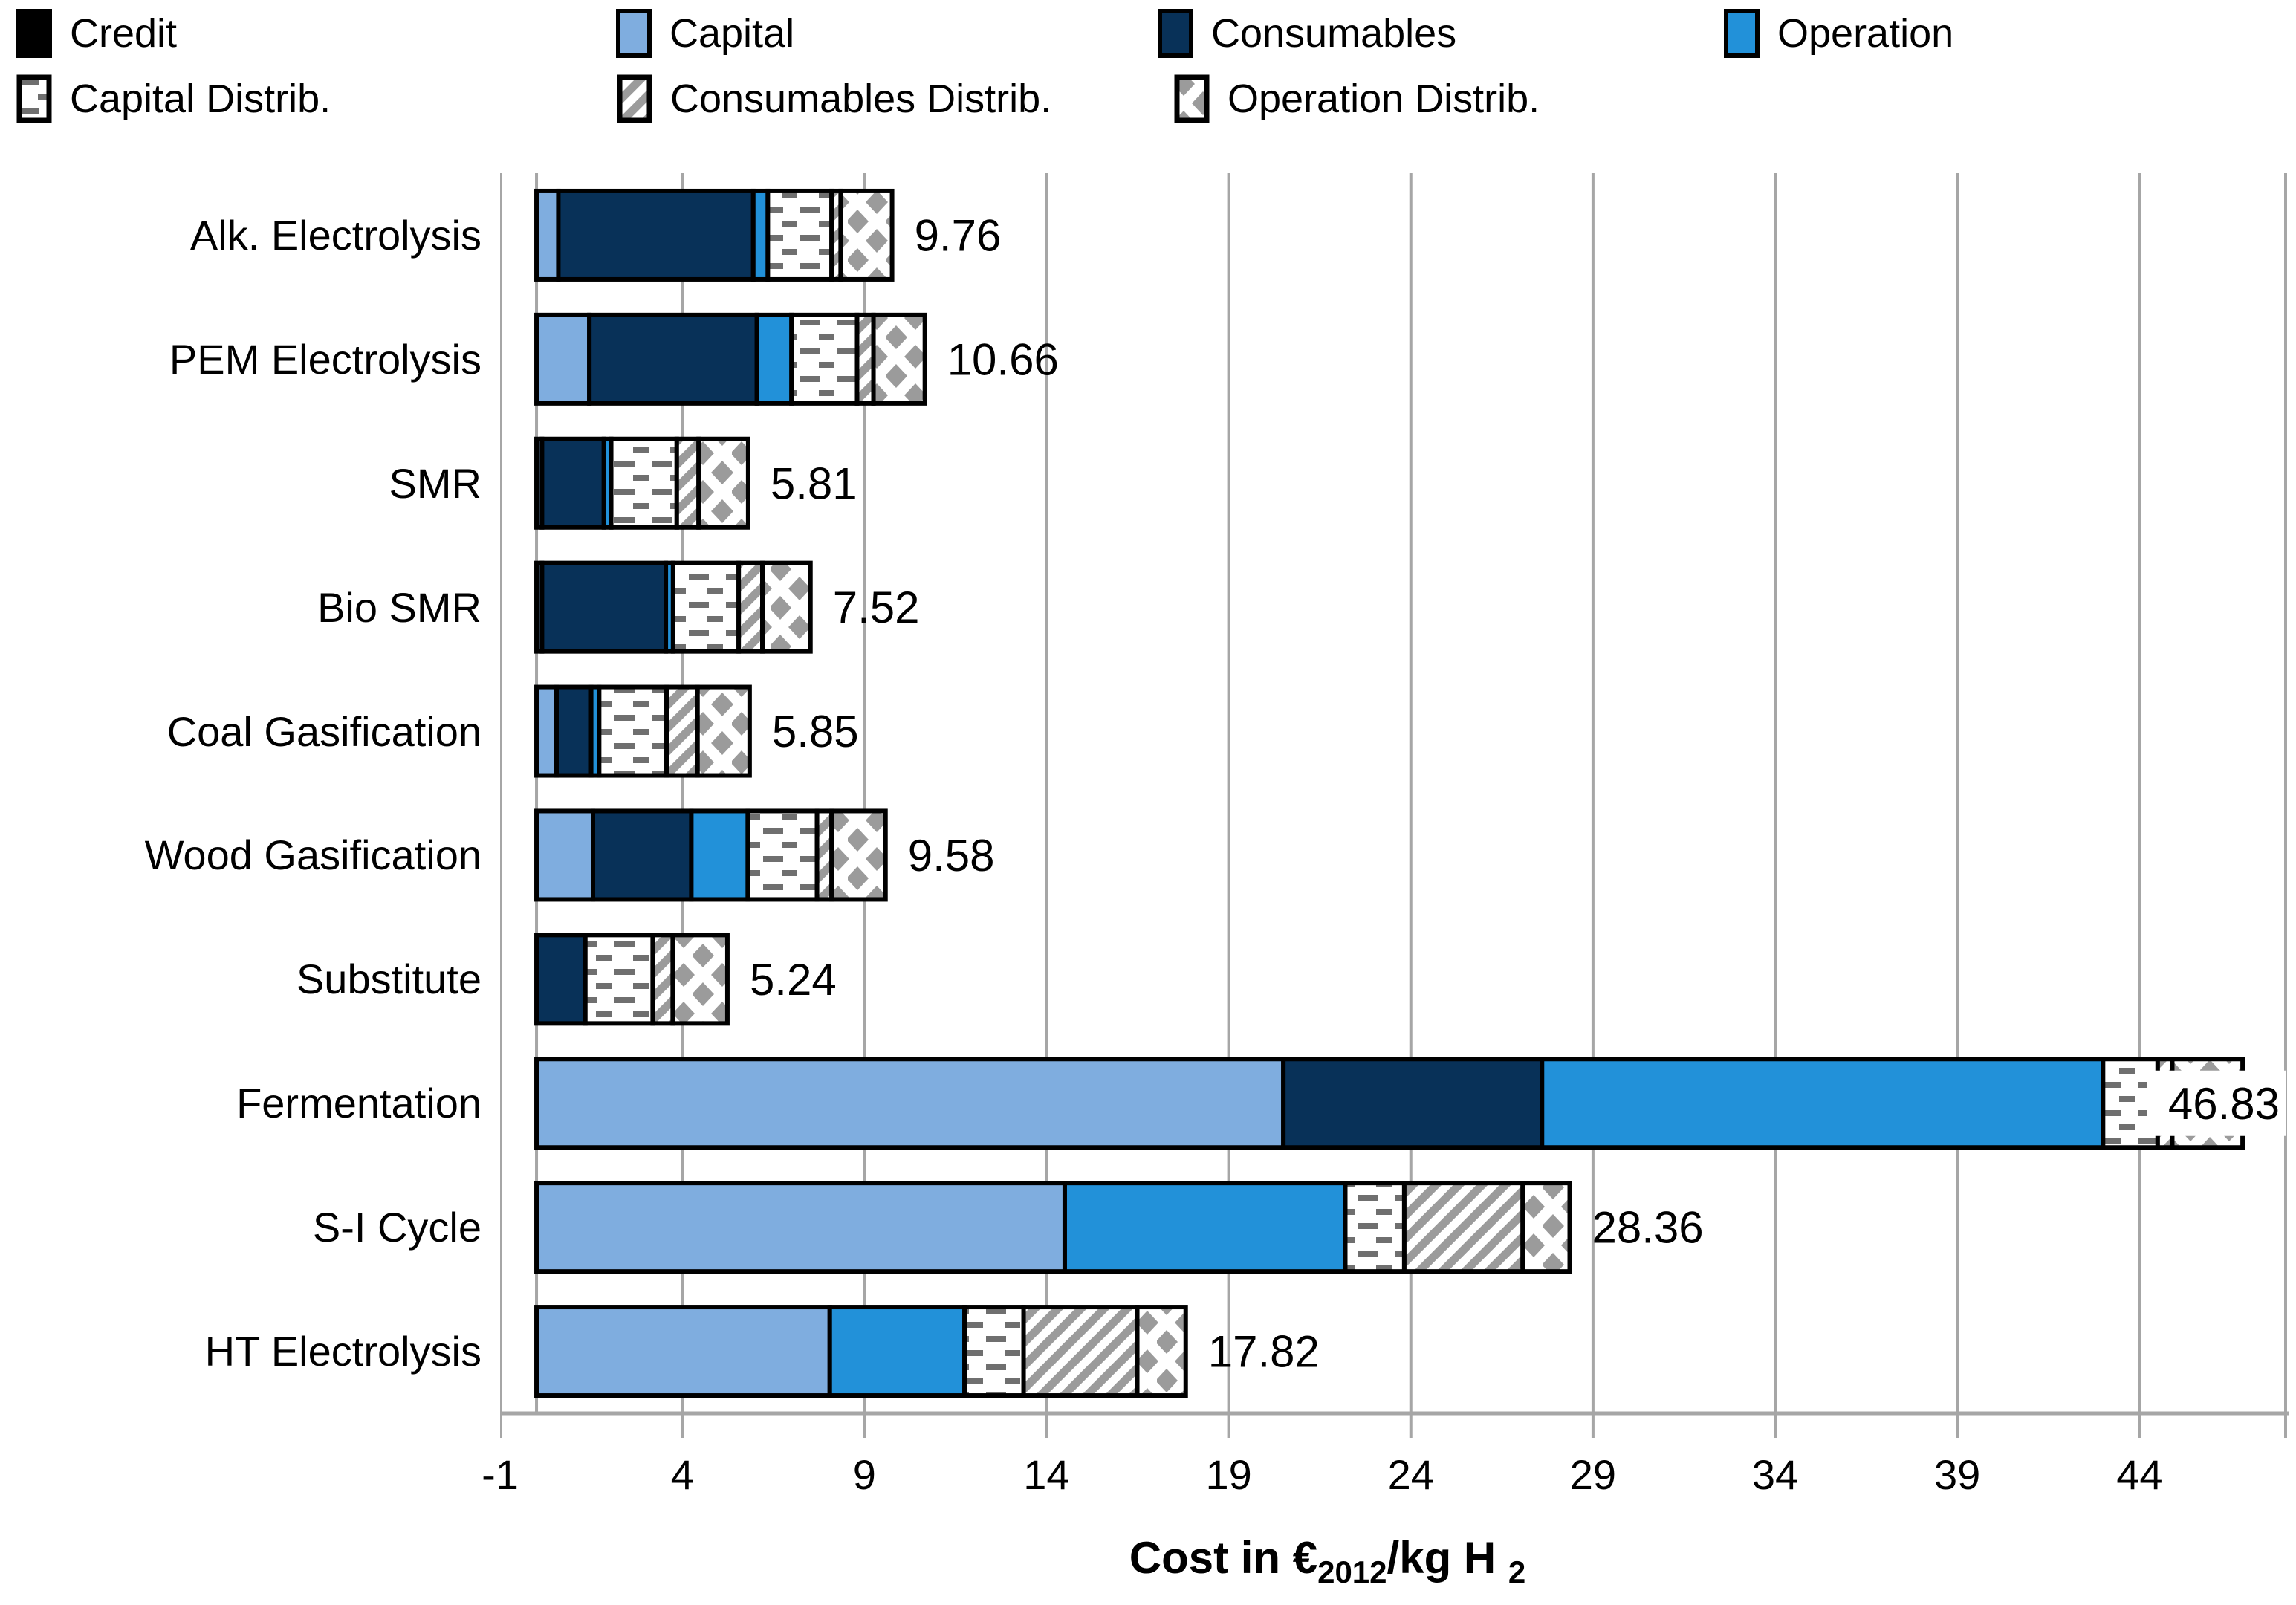 The image size is (2296, 1605). What do you see at coordinates (1046, 1474) in the screenshot?
I see `x-tick-label: 14` at bounding box center [1046, 1474].